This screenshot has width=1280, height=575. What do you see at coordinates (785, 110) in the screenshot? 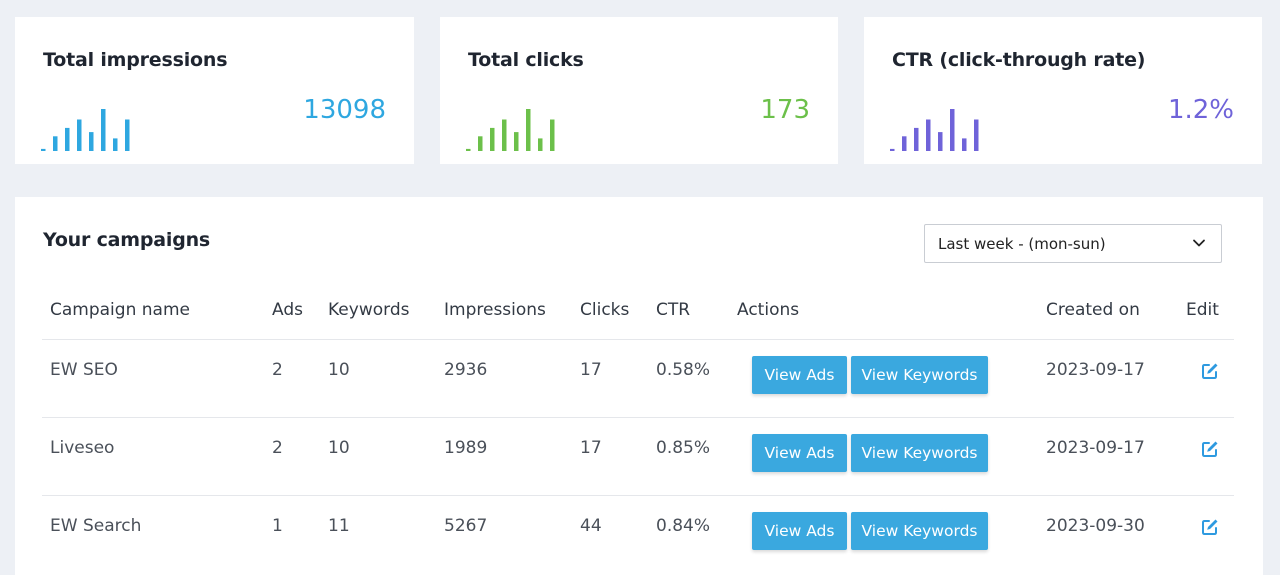
I see `stat-value: 173` at bounding box center [785, 110].